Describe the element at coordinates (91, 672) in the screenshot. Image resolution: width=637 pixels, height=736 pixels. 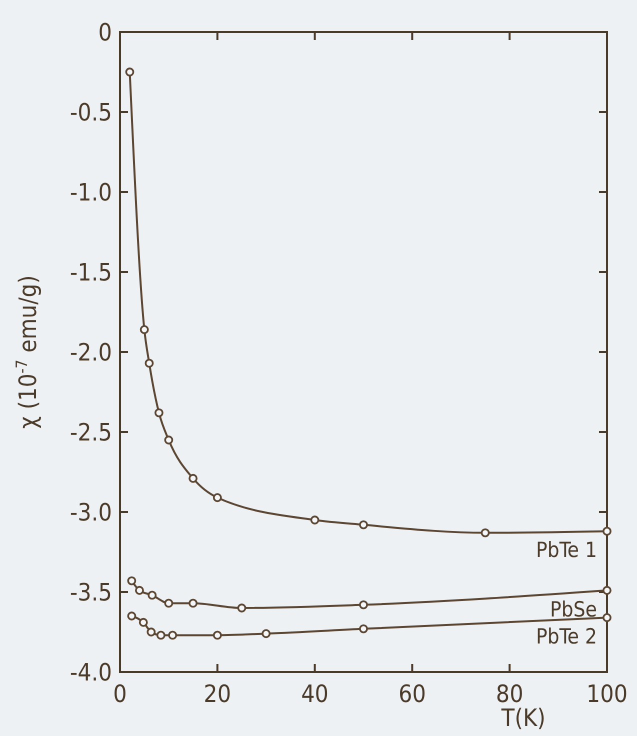
I see `y-tick-label: -4.0` at that location.